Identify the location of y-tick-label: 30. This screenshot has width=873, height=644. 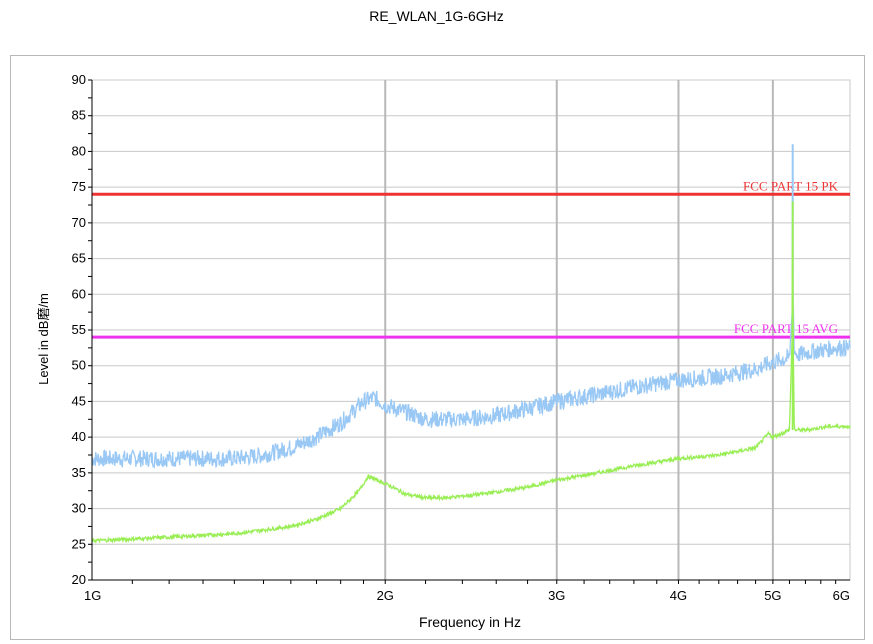
(79, 508).